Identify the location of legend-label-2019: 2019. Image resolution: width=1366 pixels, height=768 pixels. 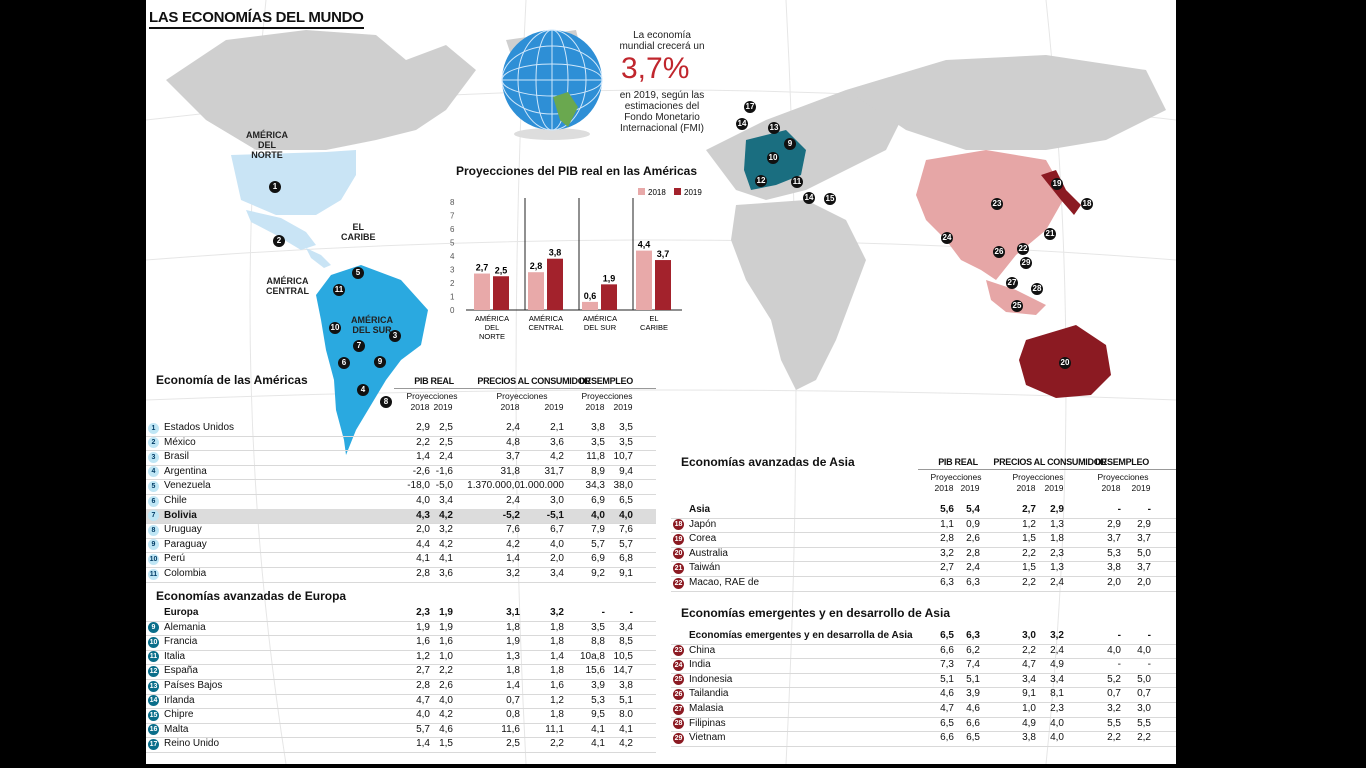
(693, 192).